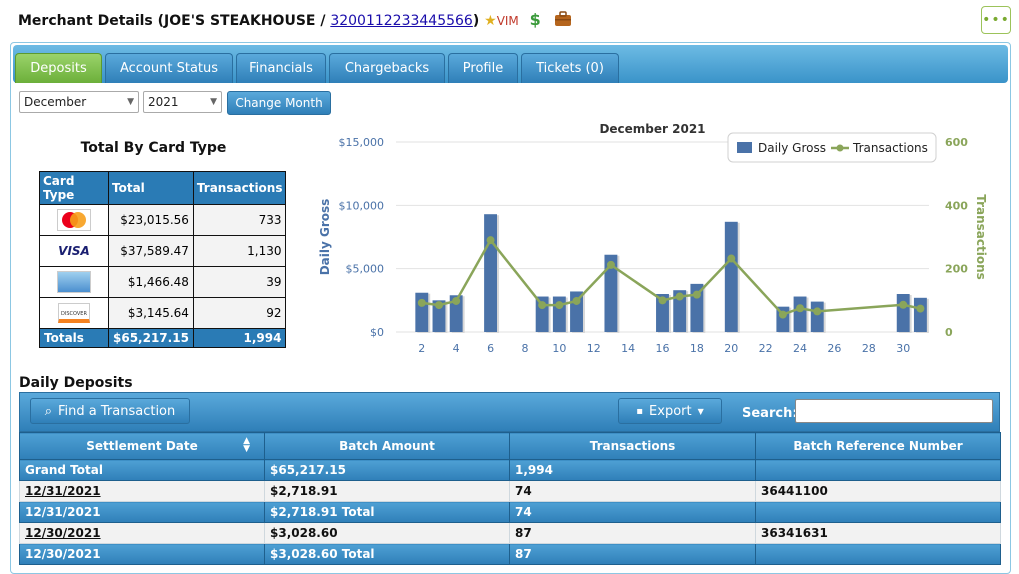 This screenshot has height=574, width=1019. I want to click on y-axis-label: Daily Gross, so click(325, 237).